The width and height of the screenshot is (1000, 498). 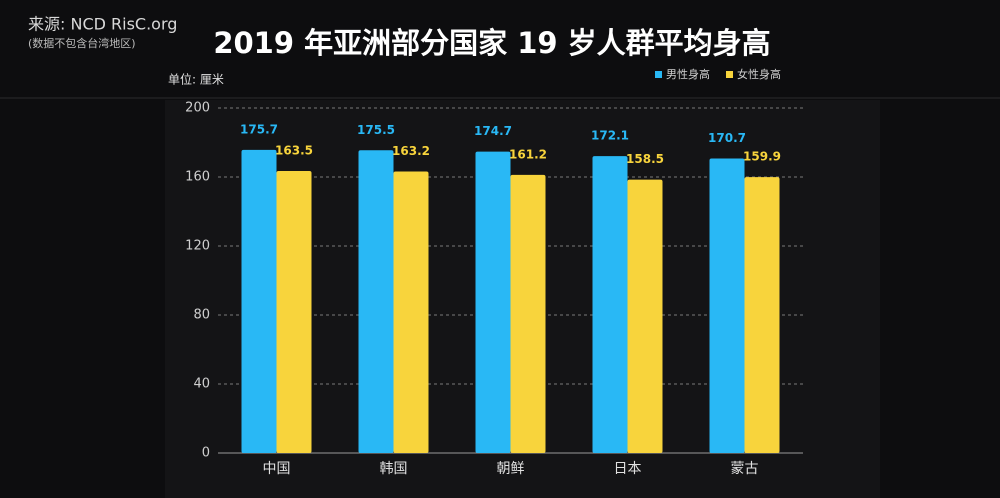 What do you see at coordinates (762, 157) in the screenshot?
I see `value-label: 159.9` at bounding box center [762, 157].